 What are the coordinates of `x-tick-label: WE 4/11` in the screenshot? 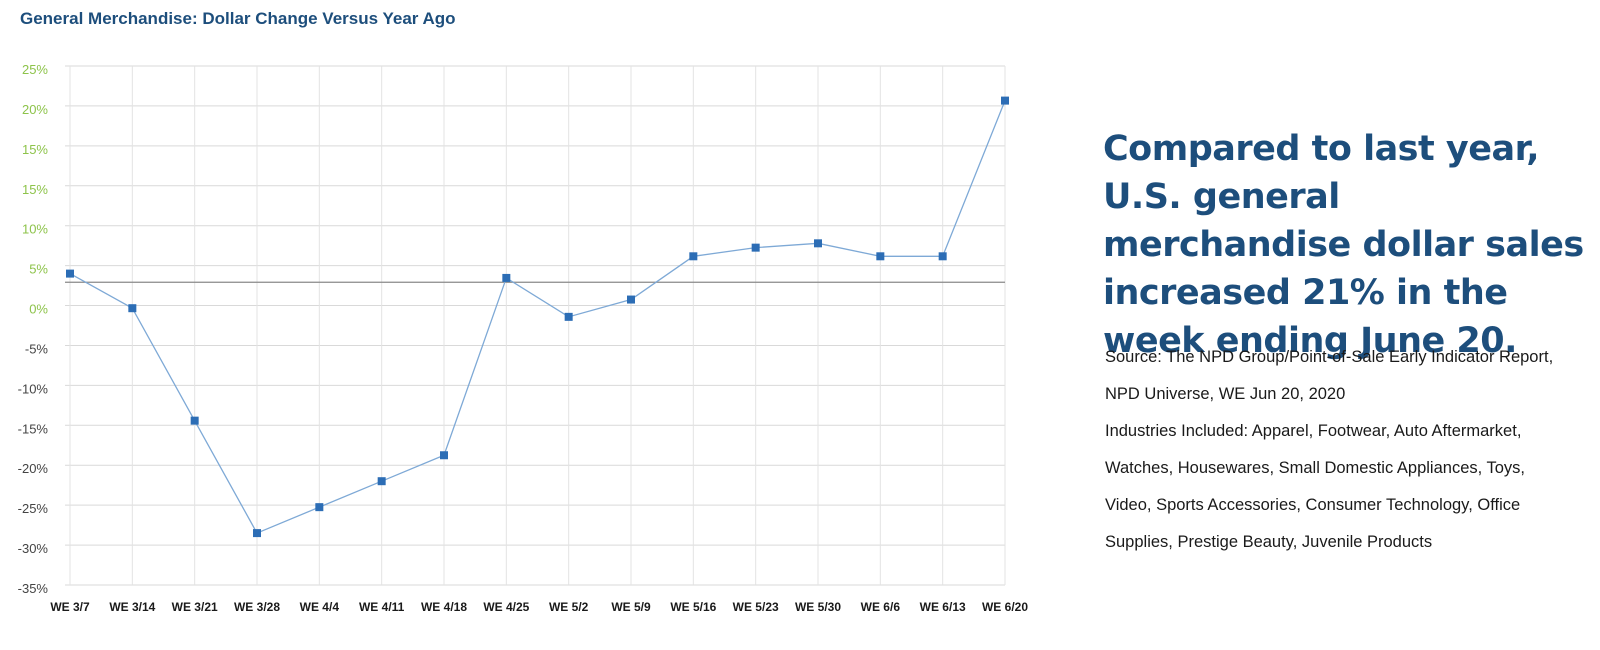 It's located at (382, 607).